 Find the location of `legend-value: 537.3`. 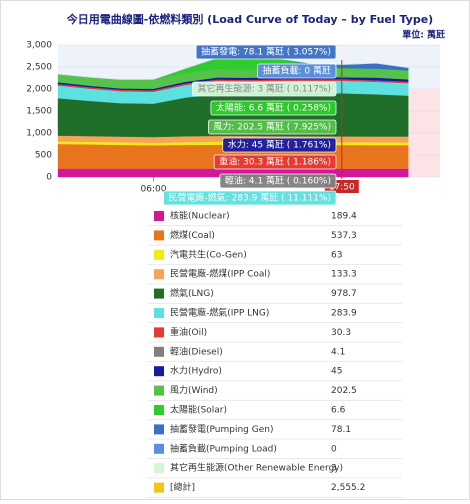

legend-value: 537.3 is located at coordinates (344, 236).